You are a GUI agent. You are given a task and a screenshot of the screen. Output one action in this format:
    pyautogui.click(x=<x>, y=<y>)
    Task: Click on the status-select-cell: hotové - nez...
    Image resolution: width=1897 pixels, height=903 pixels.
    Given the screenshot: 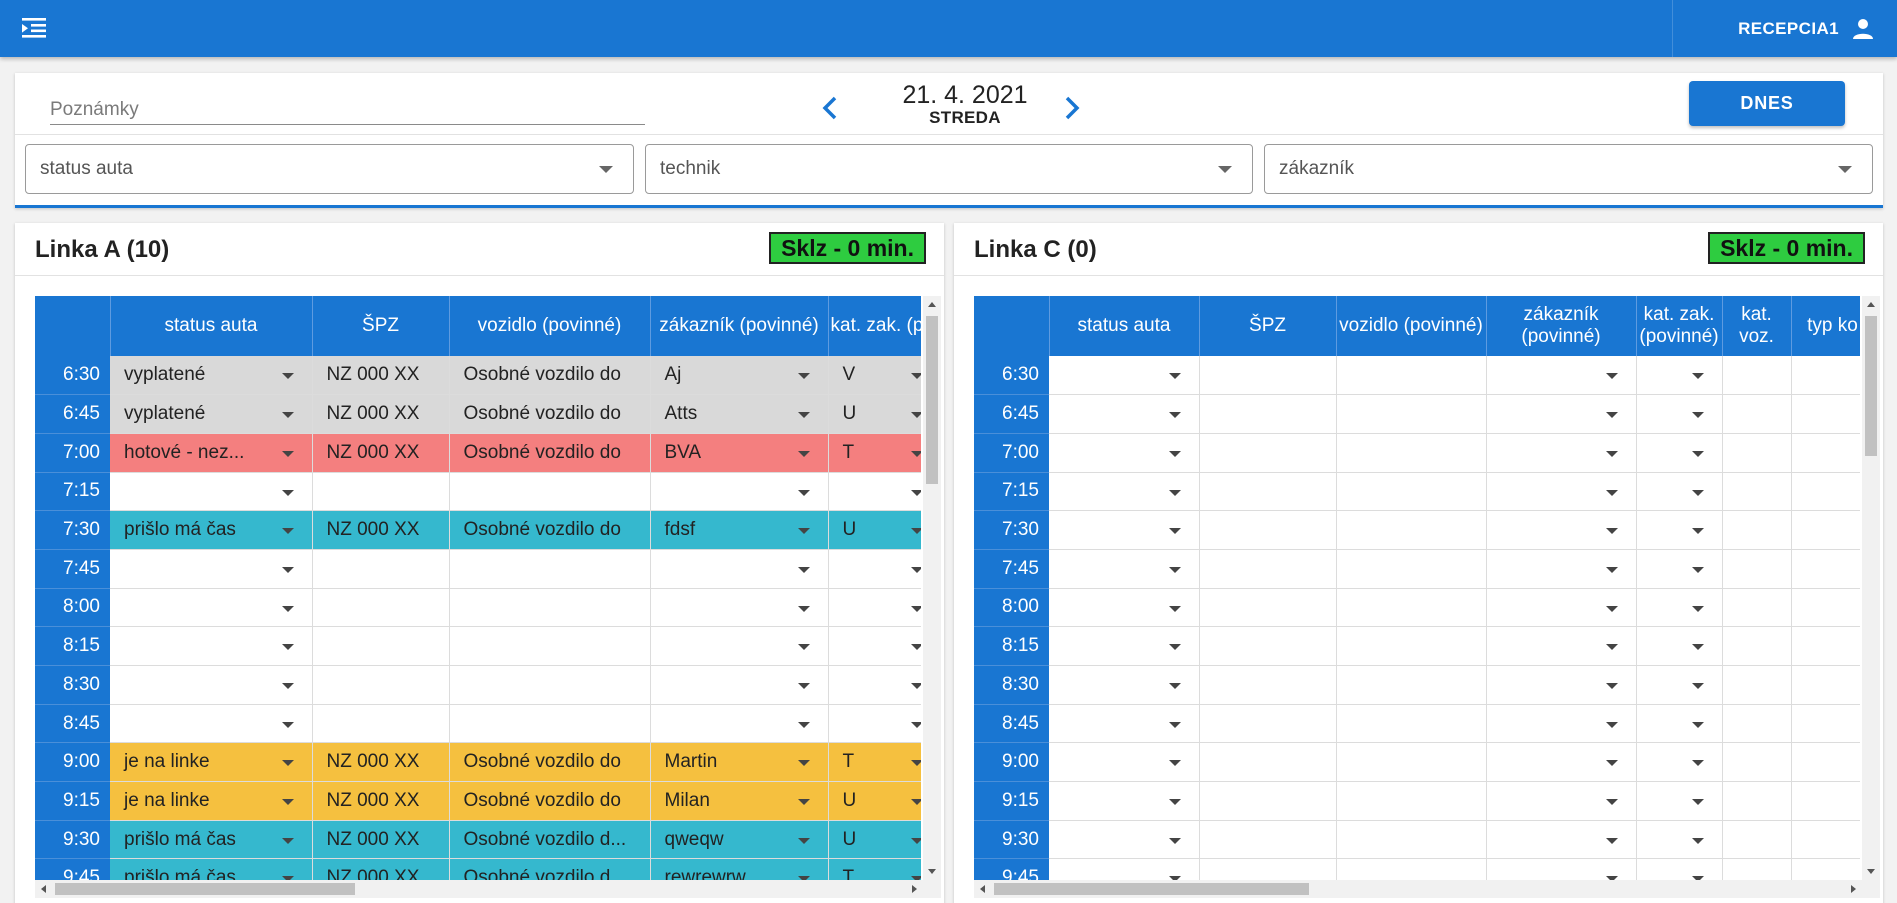 What is the action you would take?
    pyautogui.click(x=211, y=453)
    